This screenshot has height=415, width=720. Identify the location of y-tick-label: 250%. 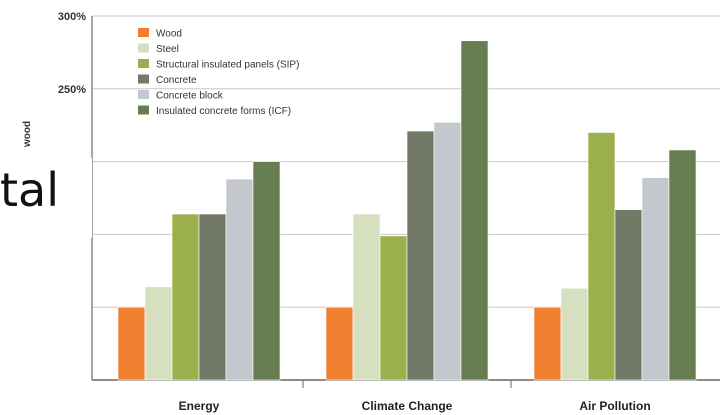
(72, 90).